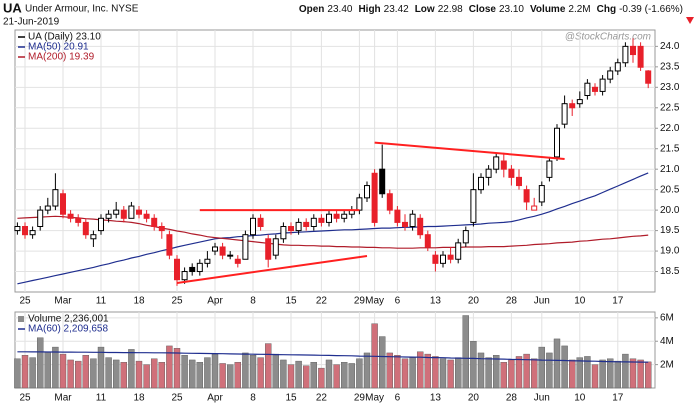  I want to click on quote-value: -0.39 (-1.66%), so click(651, 9).